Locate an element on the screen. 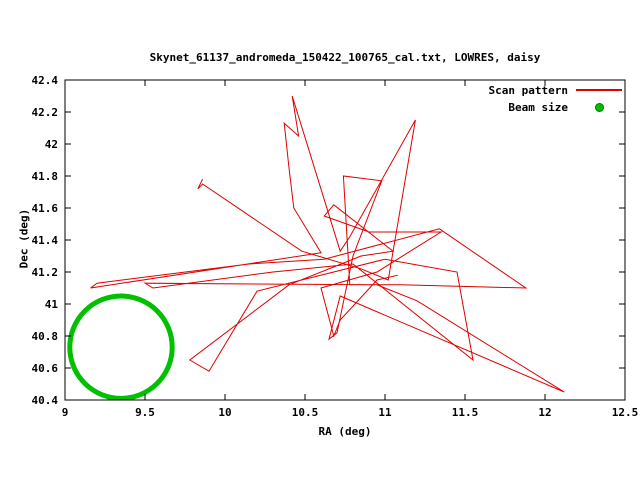 This screenshot has height=480, width=640. y-tick-label: 41.2 is located at coordinates (45, 272).